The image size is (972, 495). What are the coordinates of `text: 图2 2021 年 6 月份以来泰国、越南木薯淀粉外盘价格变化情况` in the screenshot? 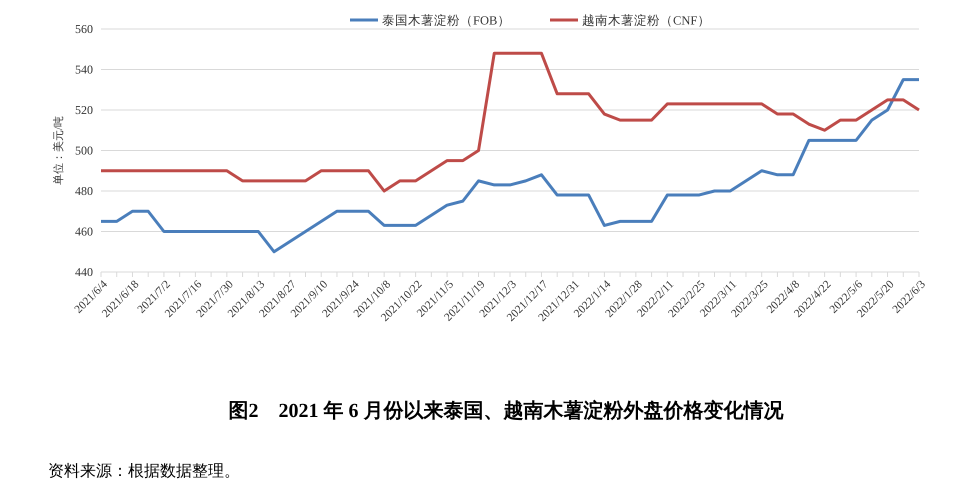 It's located at (506, 410).